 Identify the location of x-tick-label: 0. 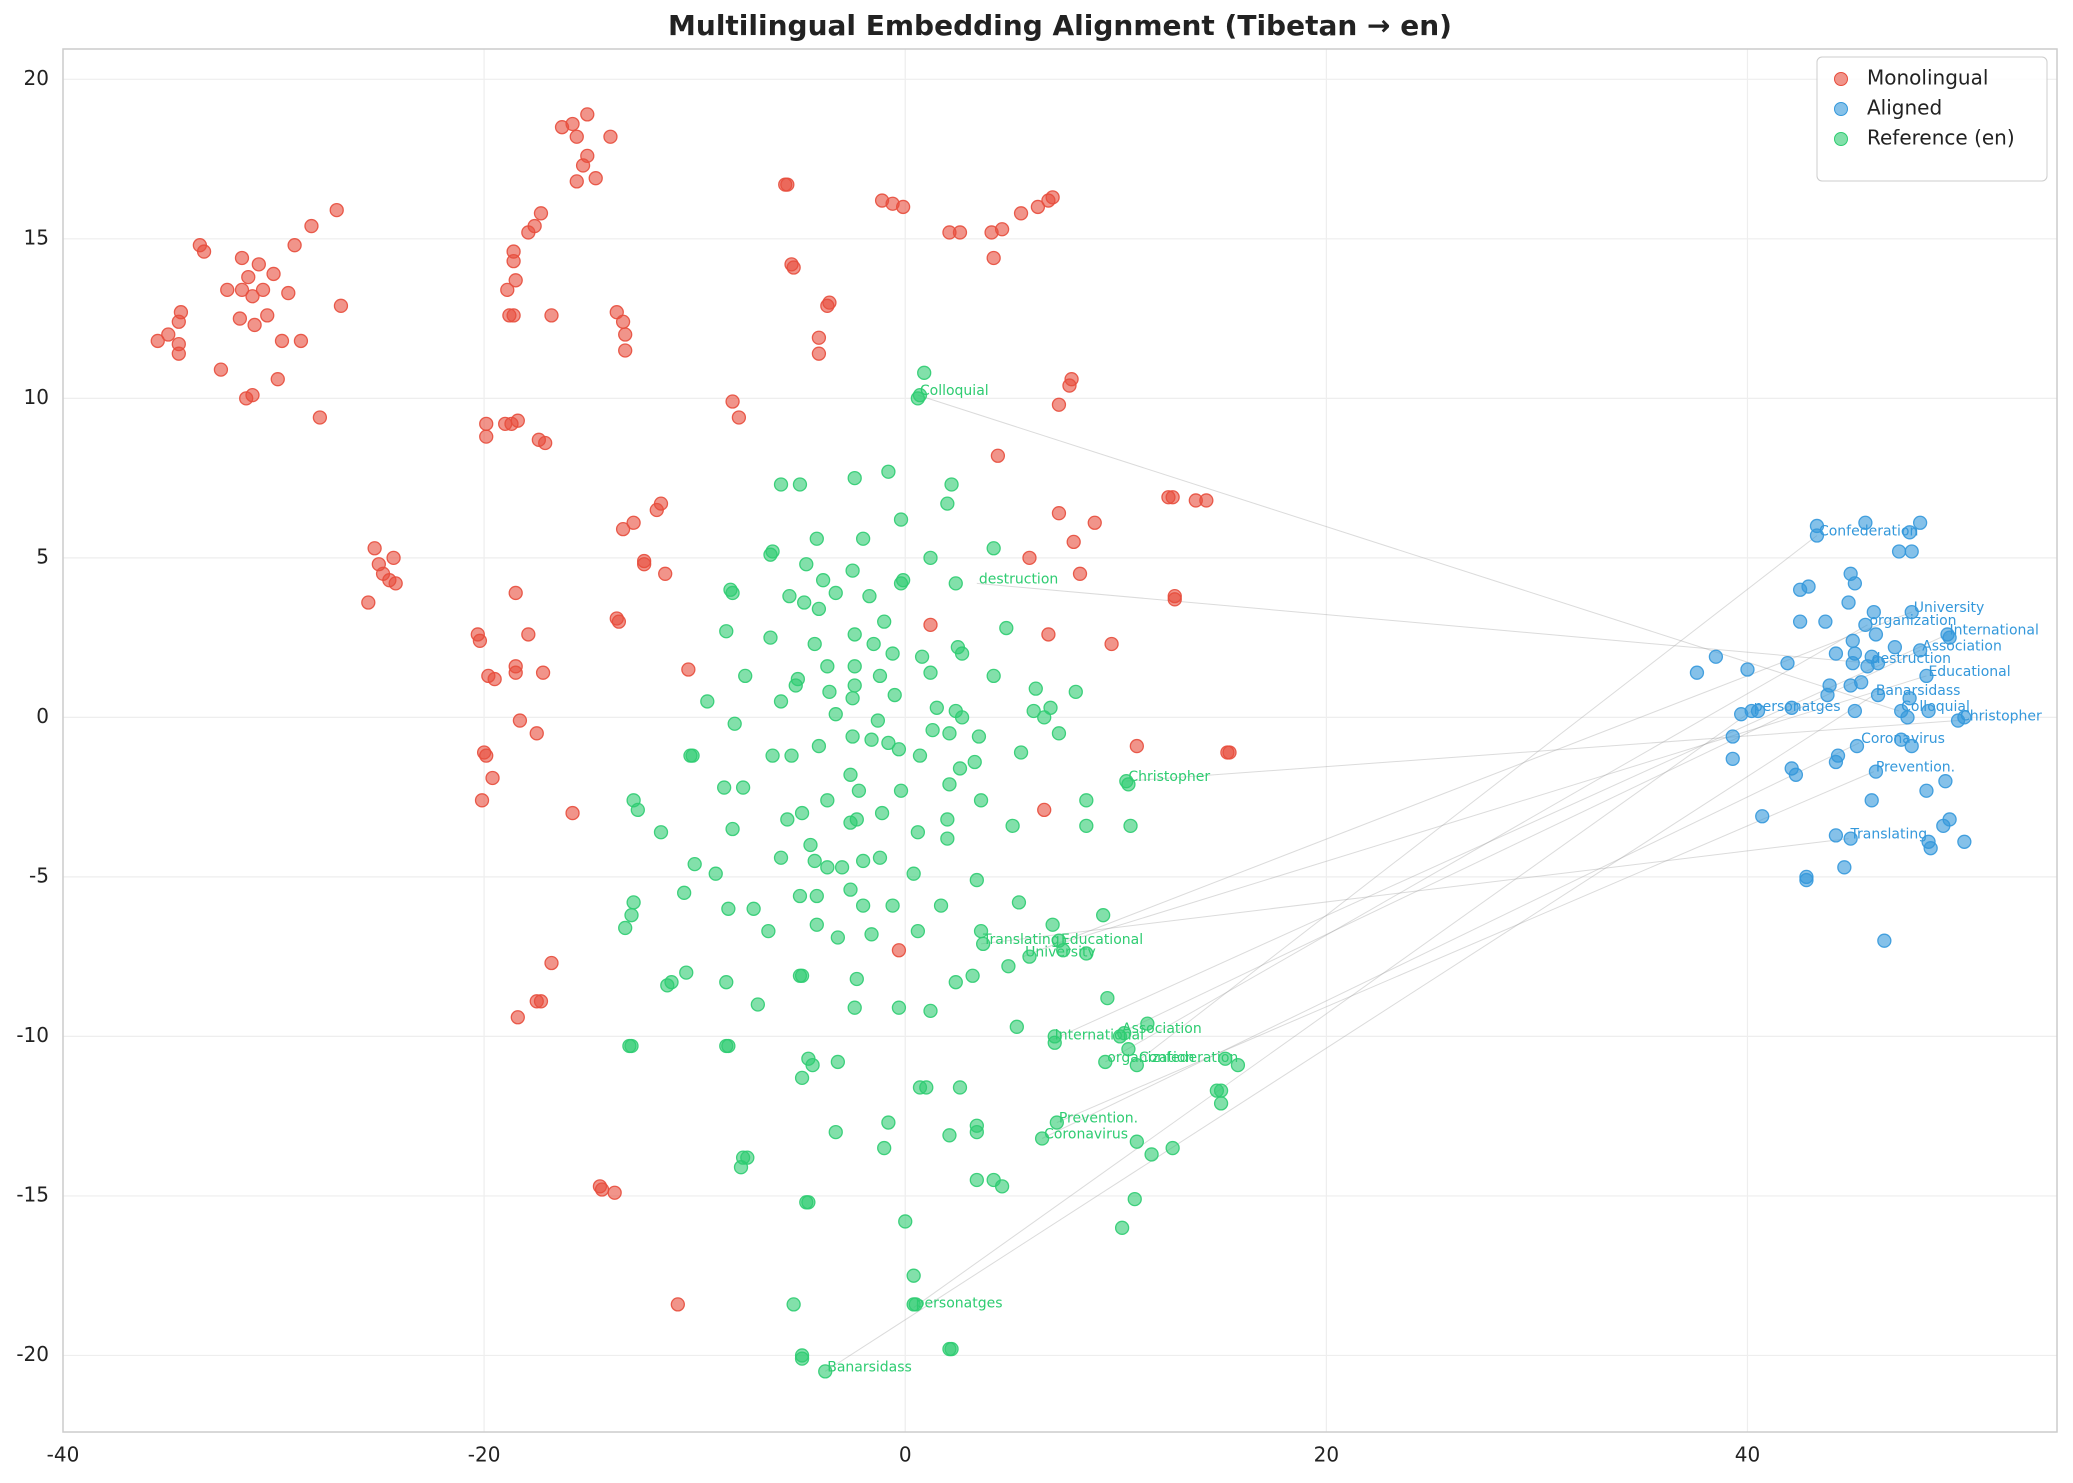
(905, 1455).